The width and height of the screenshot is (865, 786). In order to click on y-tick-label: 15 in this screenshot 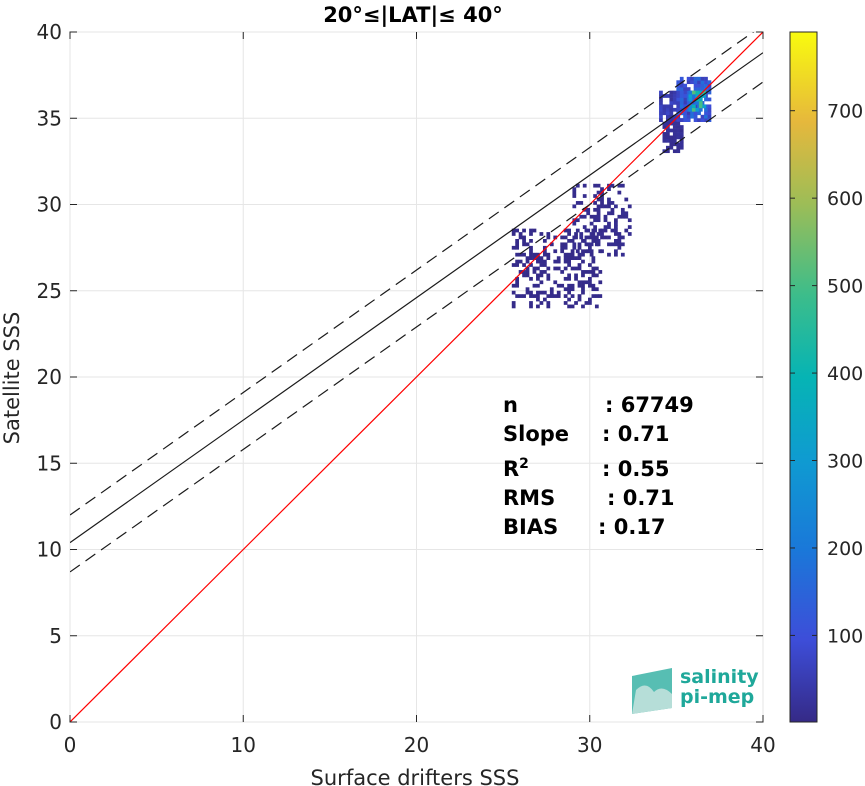, I will do `click(49, 463)`.